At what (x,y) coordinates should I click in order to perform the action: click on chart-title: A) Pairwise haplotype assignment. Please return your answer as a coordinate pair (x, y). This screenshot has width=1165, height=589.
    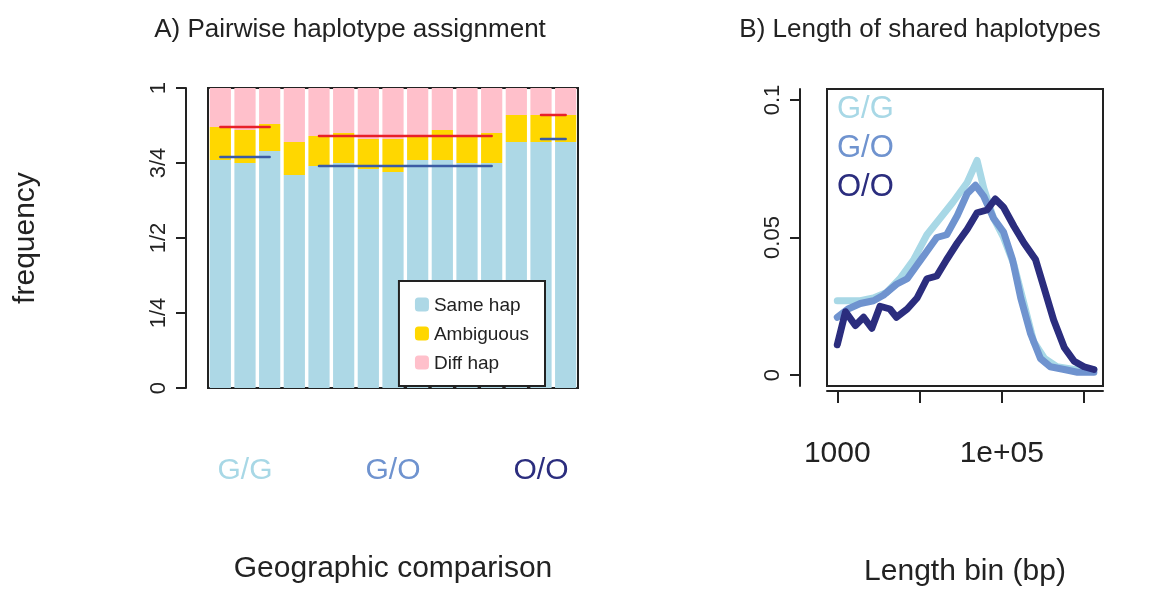
    Looking at the image, I should click on (350, 28).